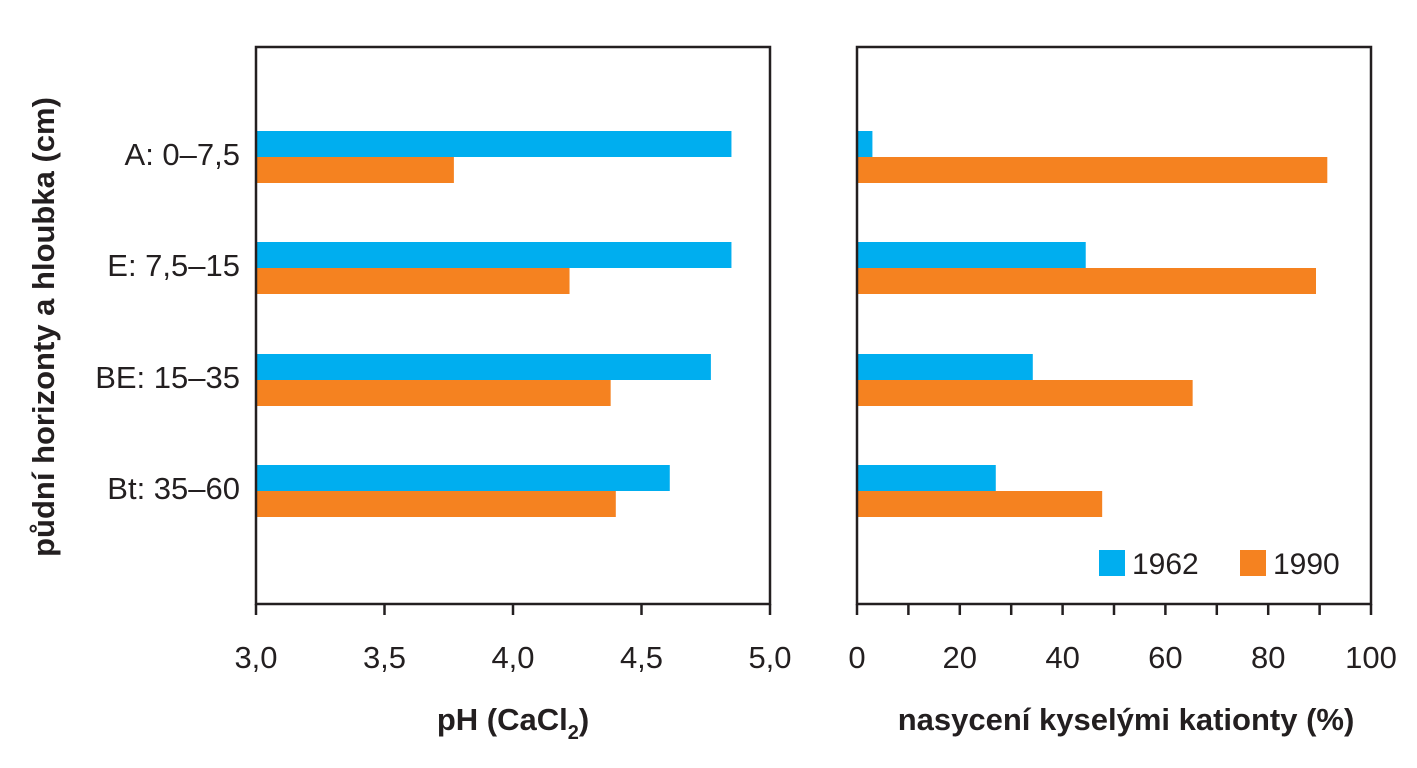 This screenshot has height=768, width=1417. I want to click on saturation-x-tick-label: 100, so click(1371, 657).